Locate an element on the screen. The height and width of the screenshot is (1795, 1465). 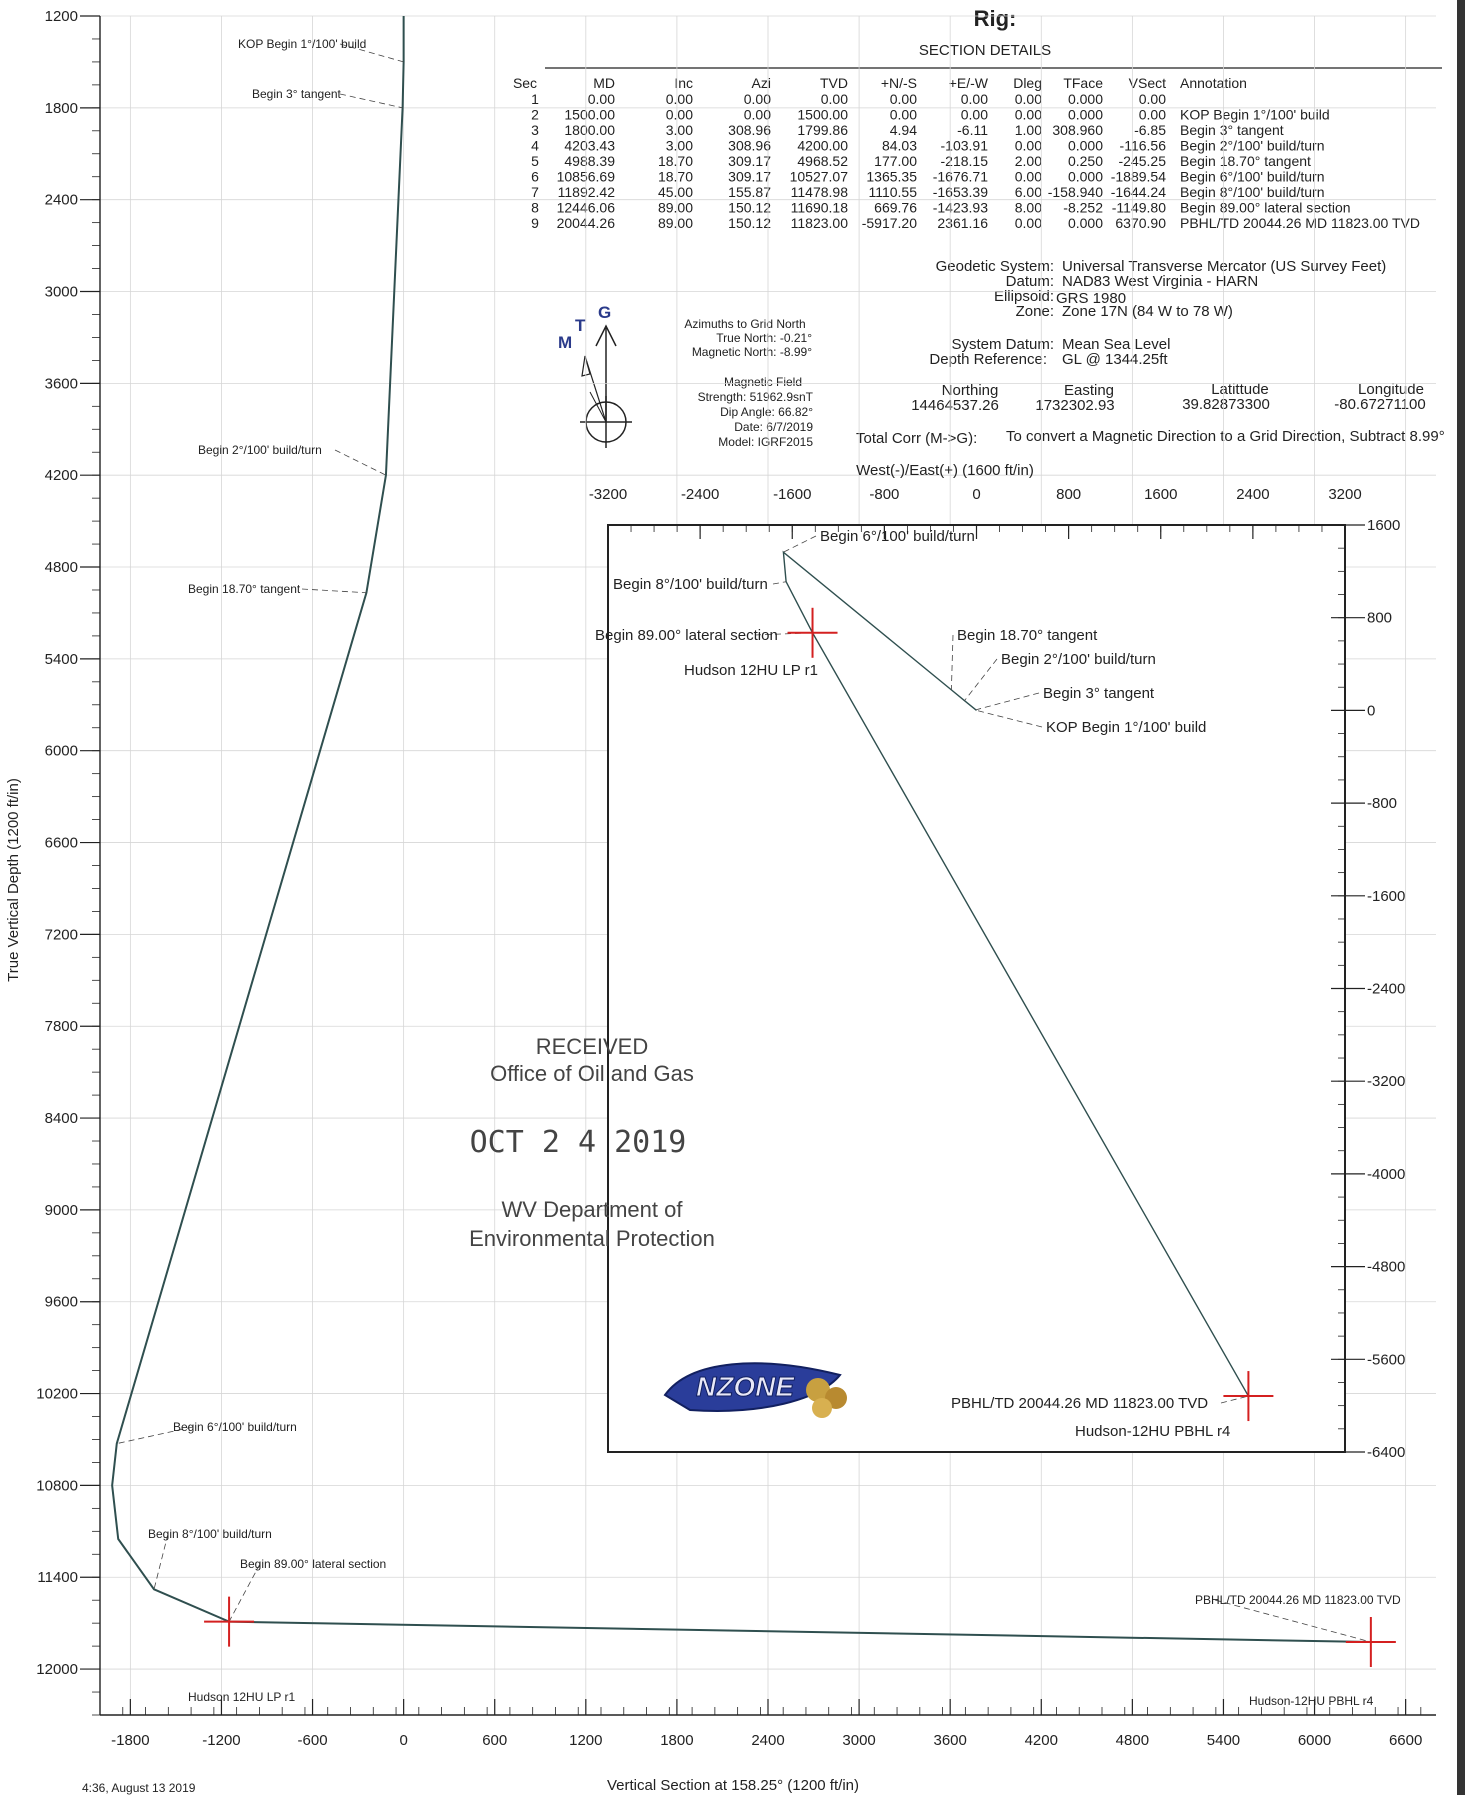
datum-value: NAD83 West Virginia - HARN is located at coordinates (1160, 281).